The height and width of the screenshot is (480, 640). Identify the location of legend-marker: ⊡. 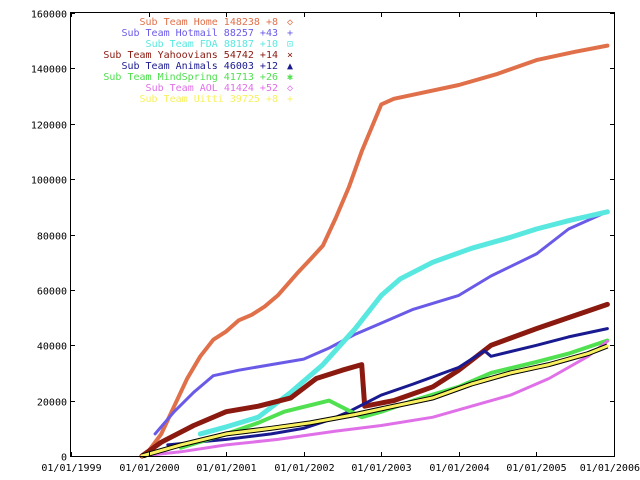
(290, 44).